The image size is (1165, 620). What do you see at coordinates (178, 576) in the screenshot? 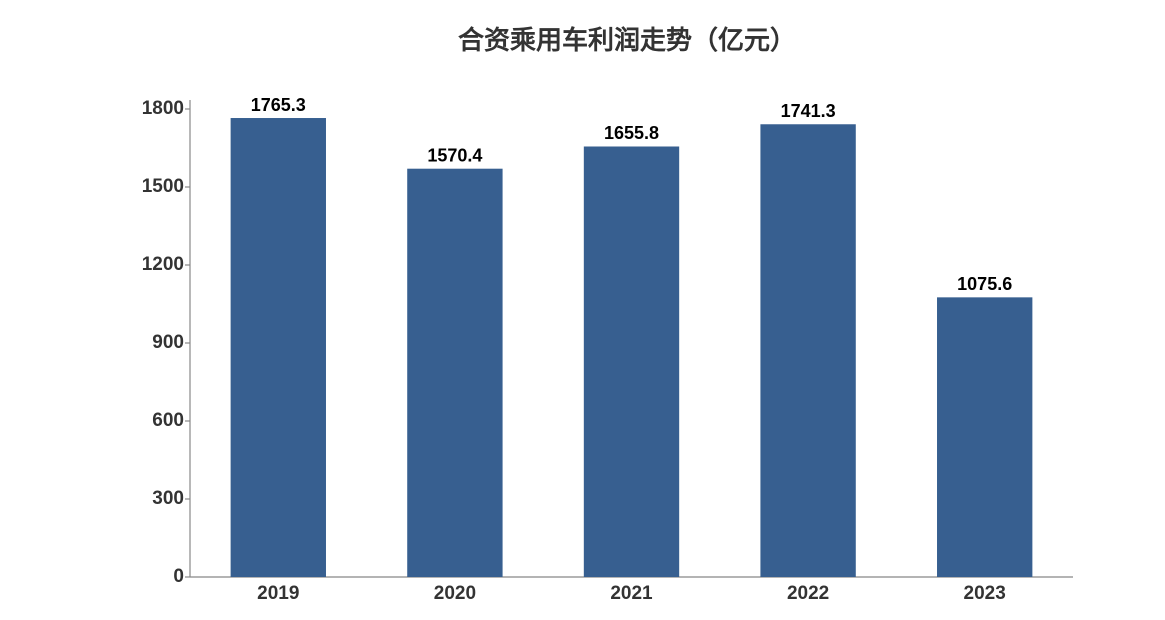
I see `y-tick-label: 0` at bounding box center [178, 576].